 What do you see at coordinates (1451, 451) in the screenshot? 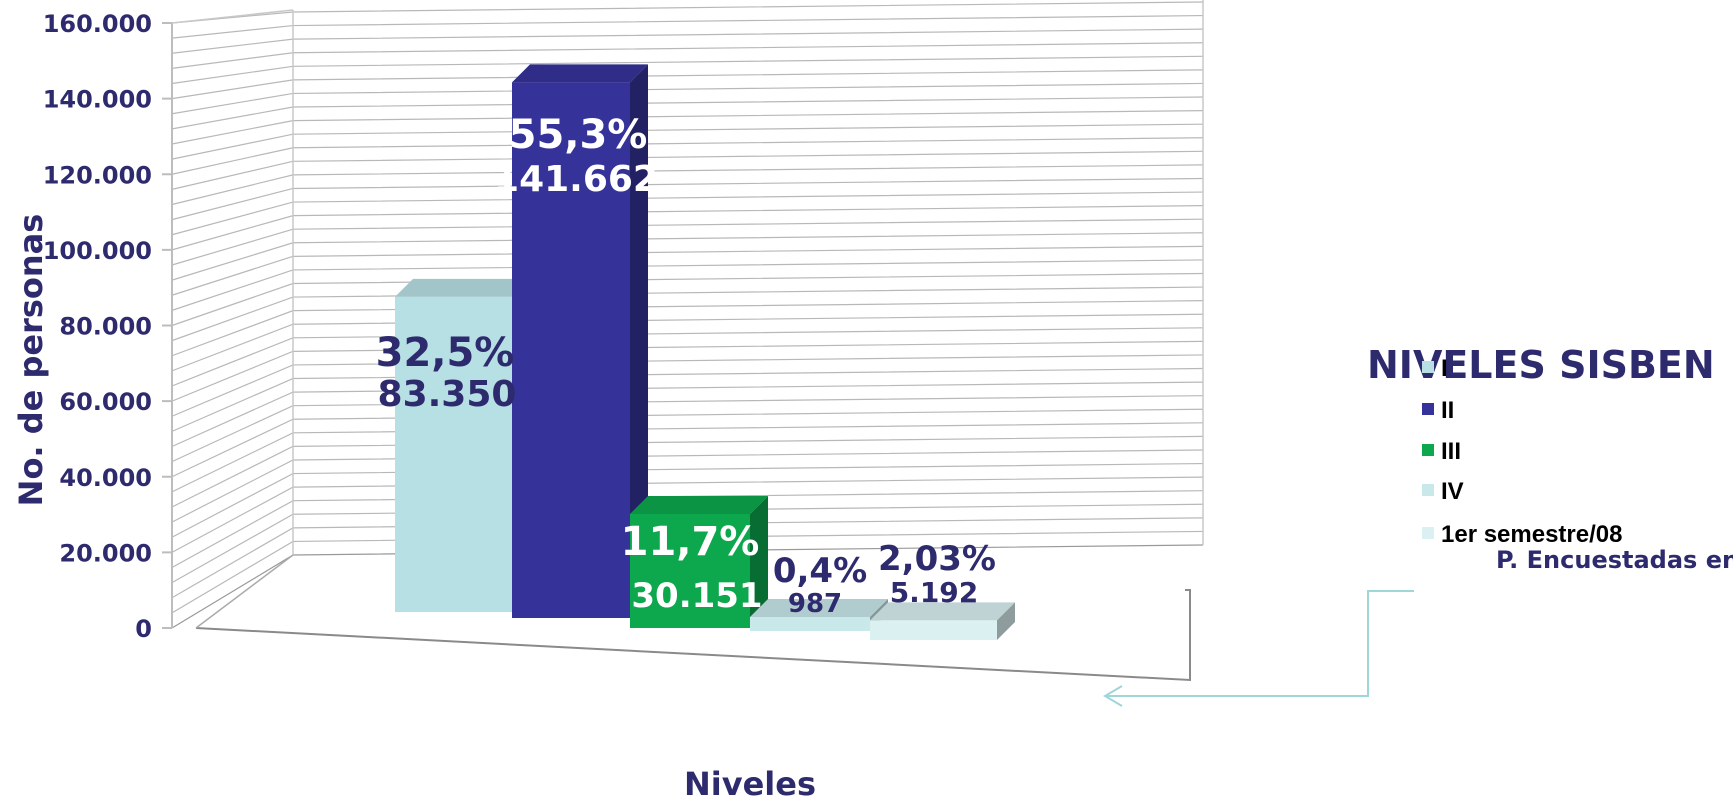
I see `legend-label: III` at bounding box center [1451, 451].